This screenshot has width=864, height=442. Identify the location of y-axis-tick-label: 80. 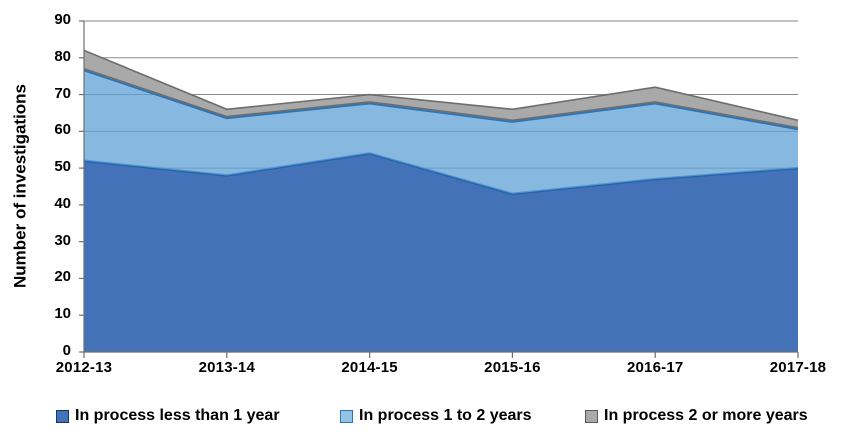
(62, 56).